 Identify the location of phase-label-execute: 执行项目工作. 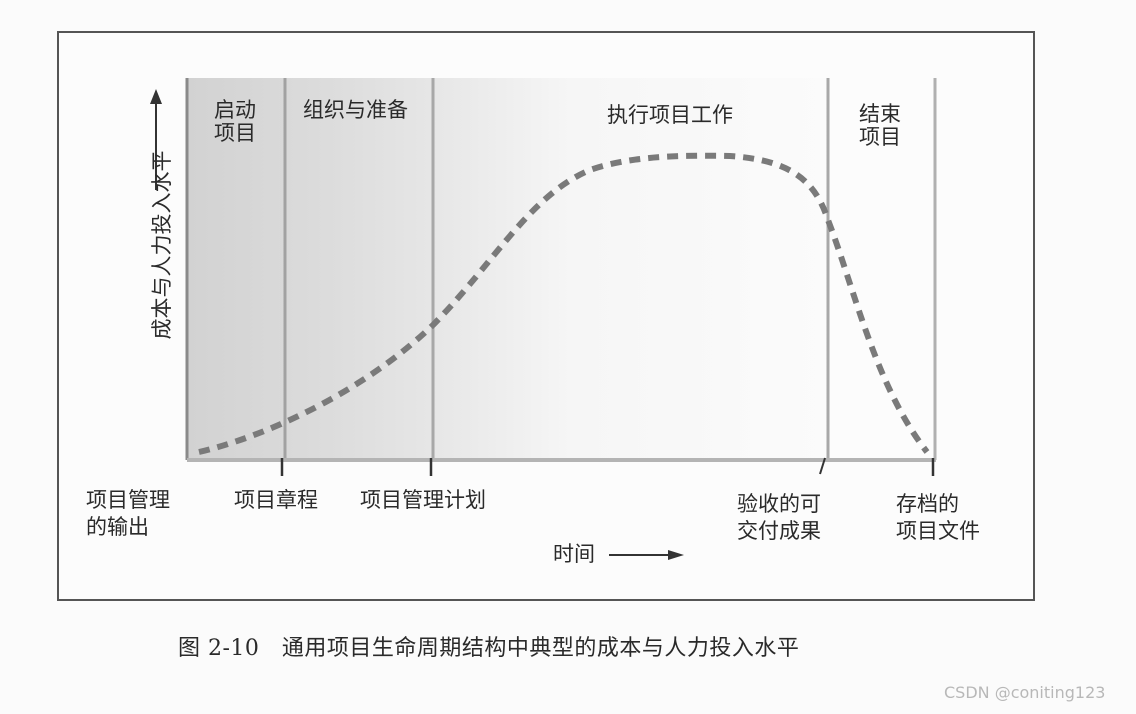
(670, 115).